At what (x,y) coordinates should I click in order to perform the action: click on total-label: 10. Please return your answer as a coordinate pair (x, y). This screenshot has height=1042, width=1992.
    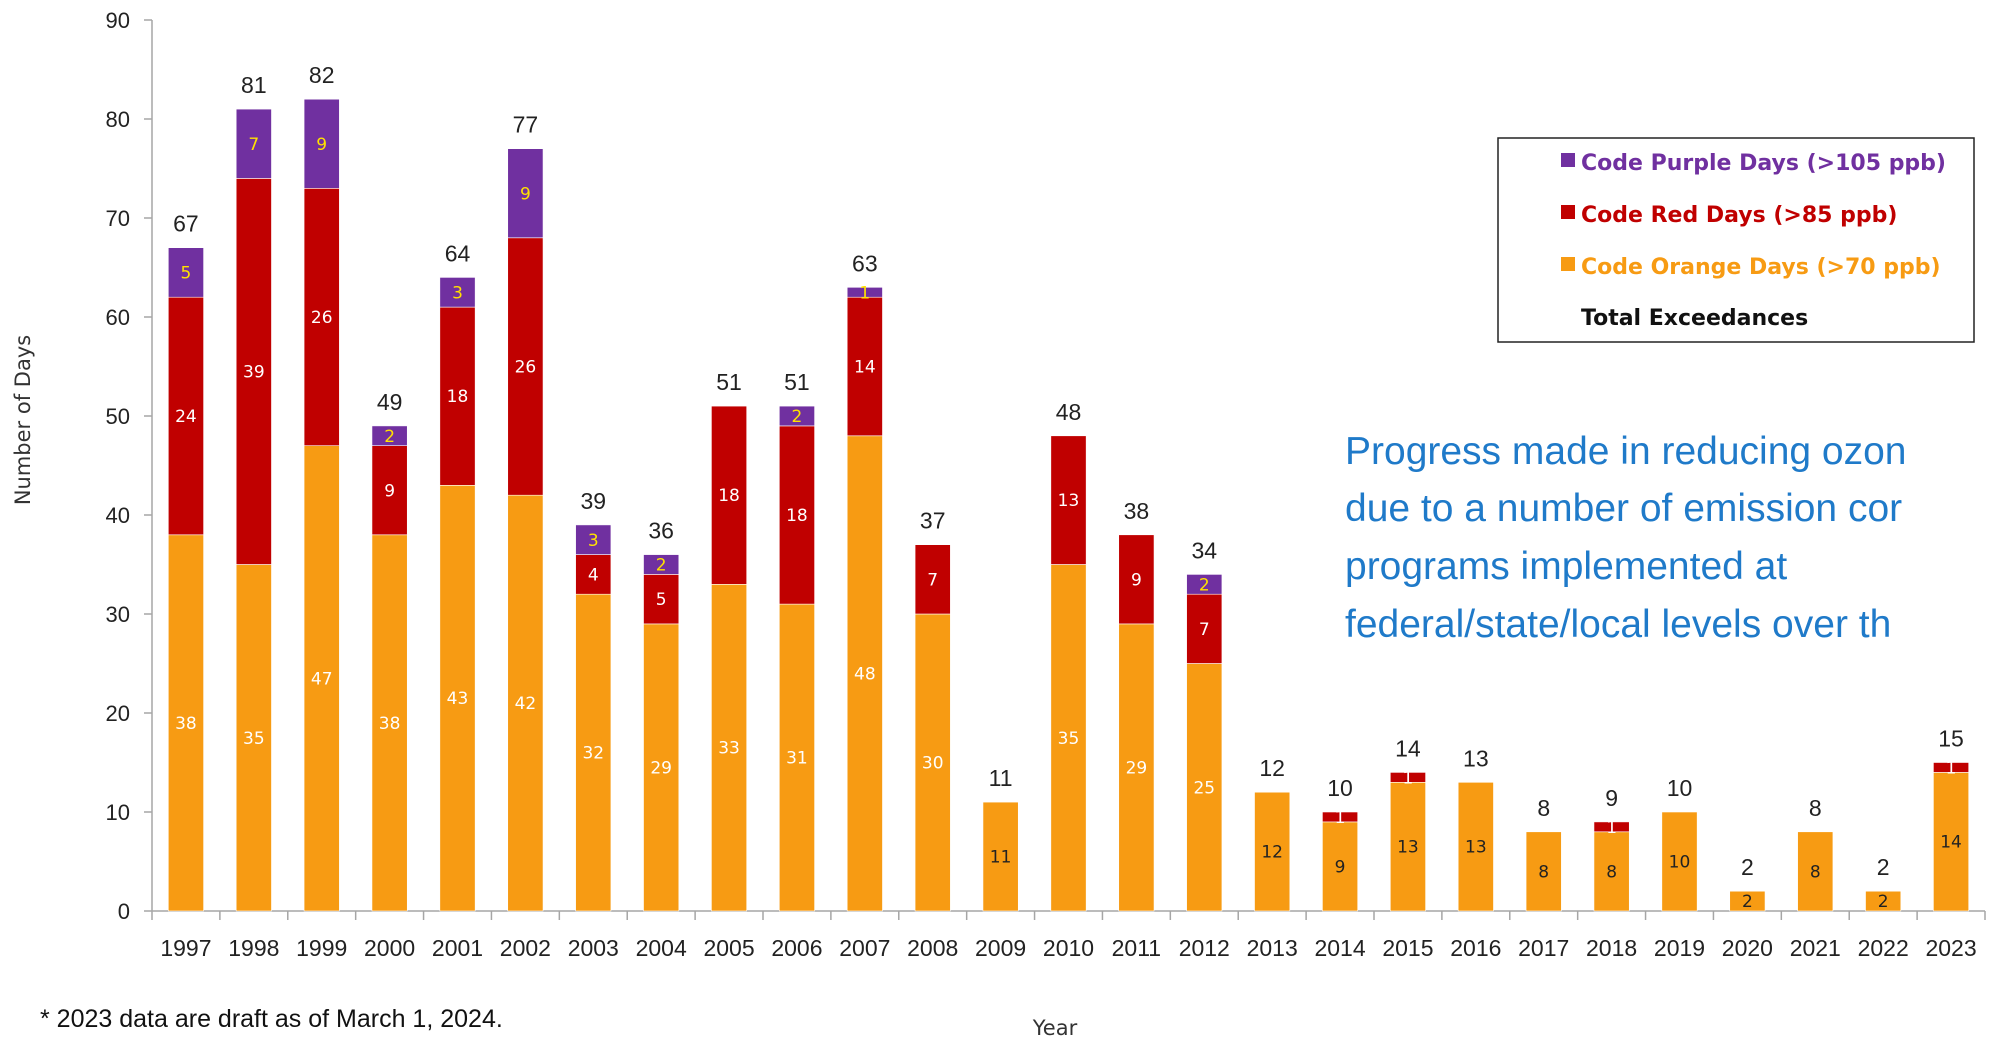
    Looking at the image, I should click on (1680, 788).